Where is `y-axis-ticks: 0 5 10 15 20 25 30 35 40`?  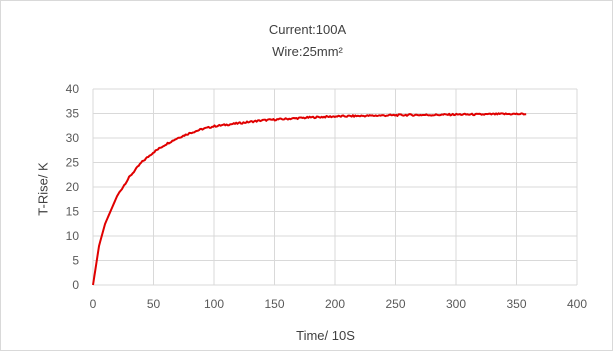 y-axis-ticks: 0 5 10 15 20 25 30 35 40 is located at coordinates (73, 187).